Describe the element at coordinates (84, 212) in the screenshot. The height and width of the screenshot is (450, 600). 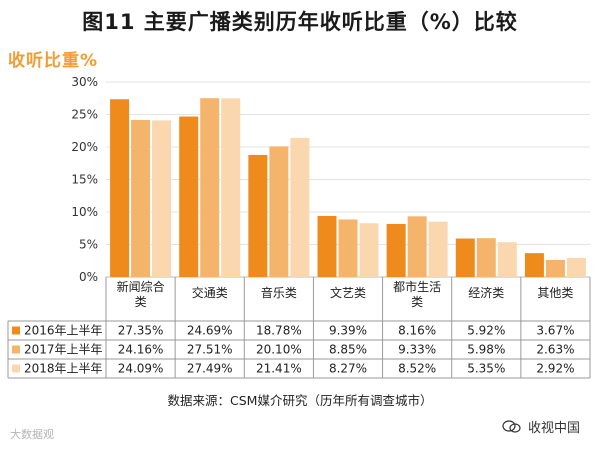
I see `y-tick-label: 10%` at that location.